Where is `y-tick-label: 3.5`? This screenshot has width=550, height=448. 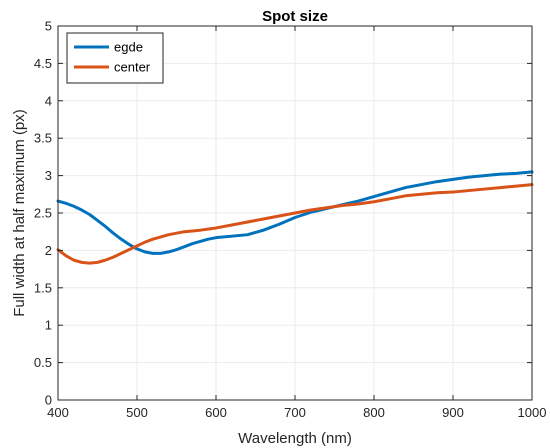 y-tick-label: 3.5 is located at coordinates (43, 138).